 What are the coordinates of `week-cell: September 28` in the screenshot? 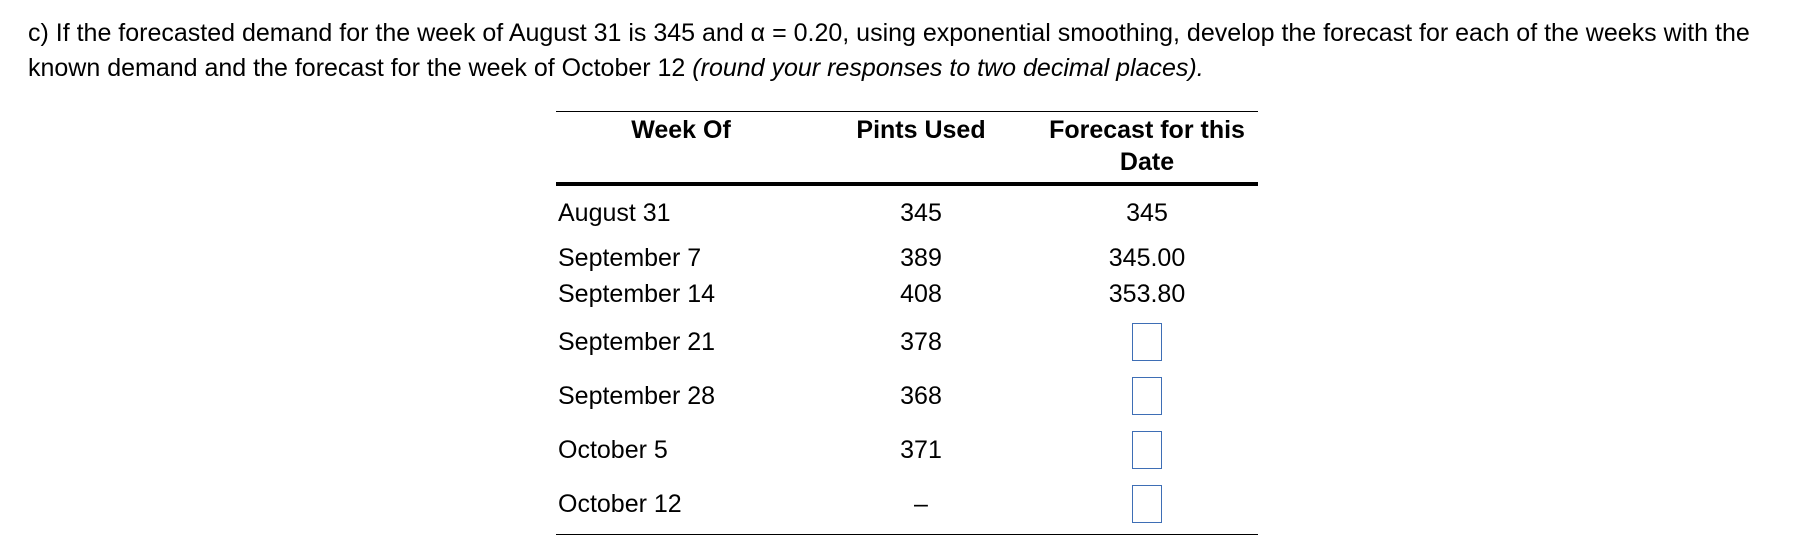 It's located at (637, 395).